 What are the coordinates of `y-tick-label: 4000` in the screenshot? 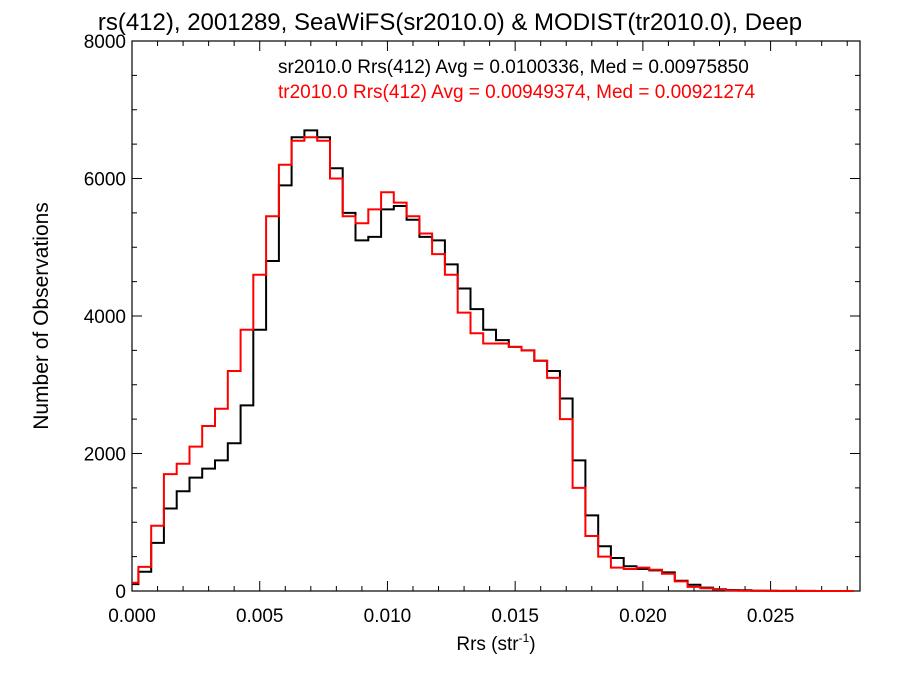 It's located at (105, 317).